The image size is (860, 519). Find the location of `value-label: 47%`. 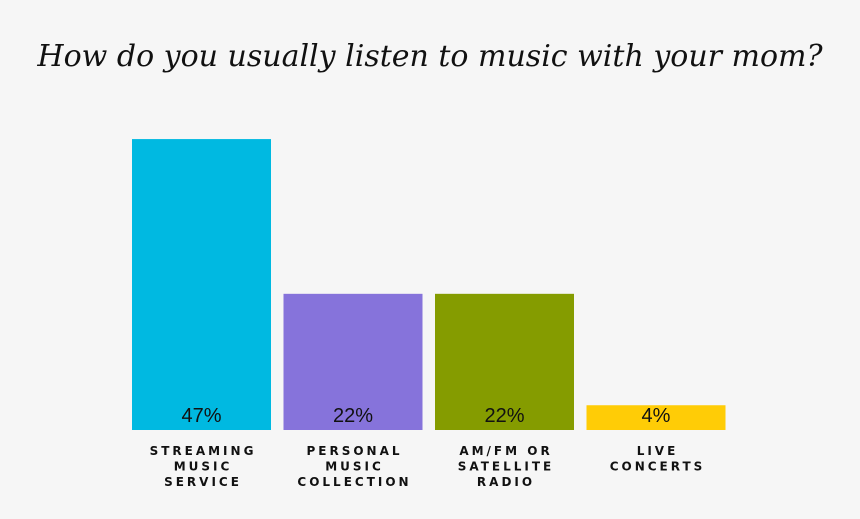

value-label: 47% is located at coordinates (201, 416).